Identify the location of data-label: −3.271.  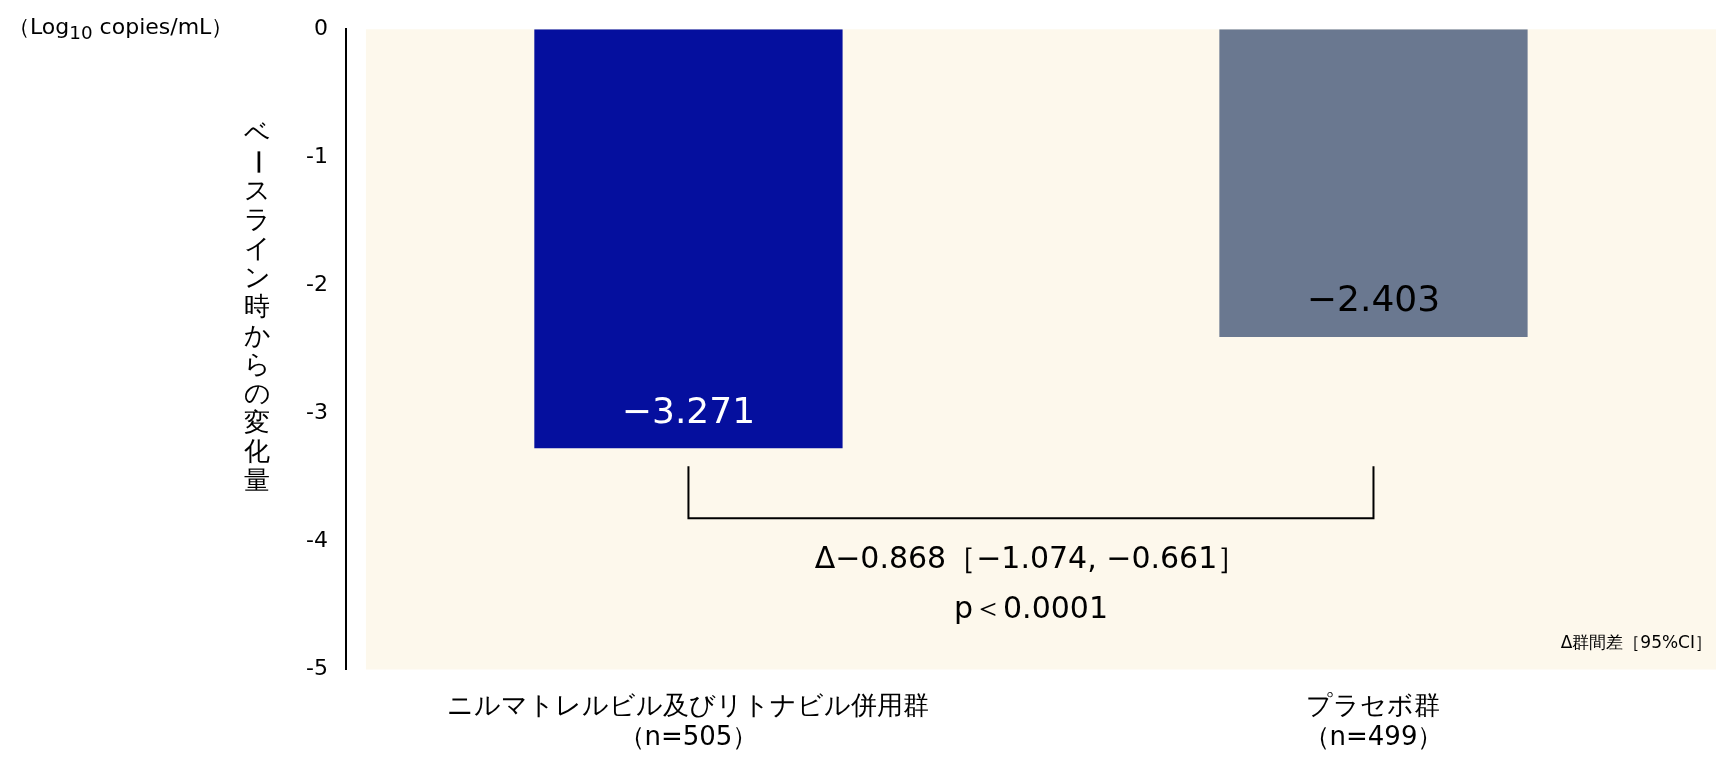
(688, 410).